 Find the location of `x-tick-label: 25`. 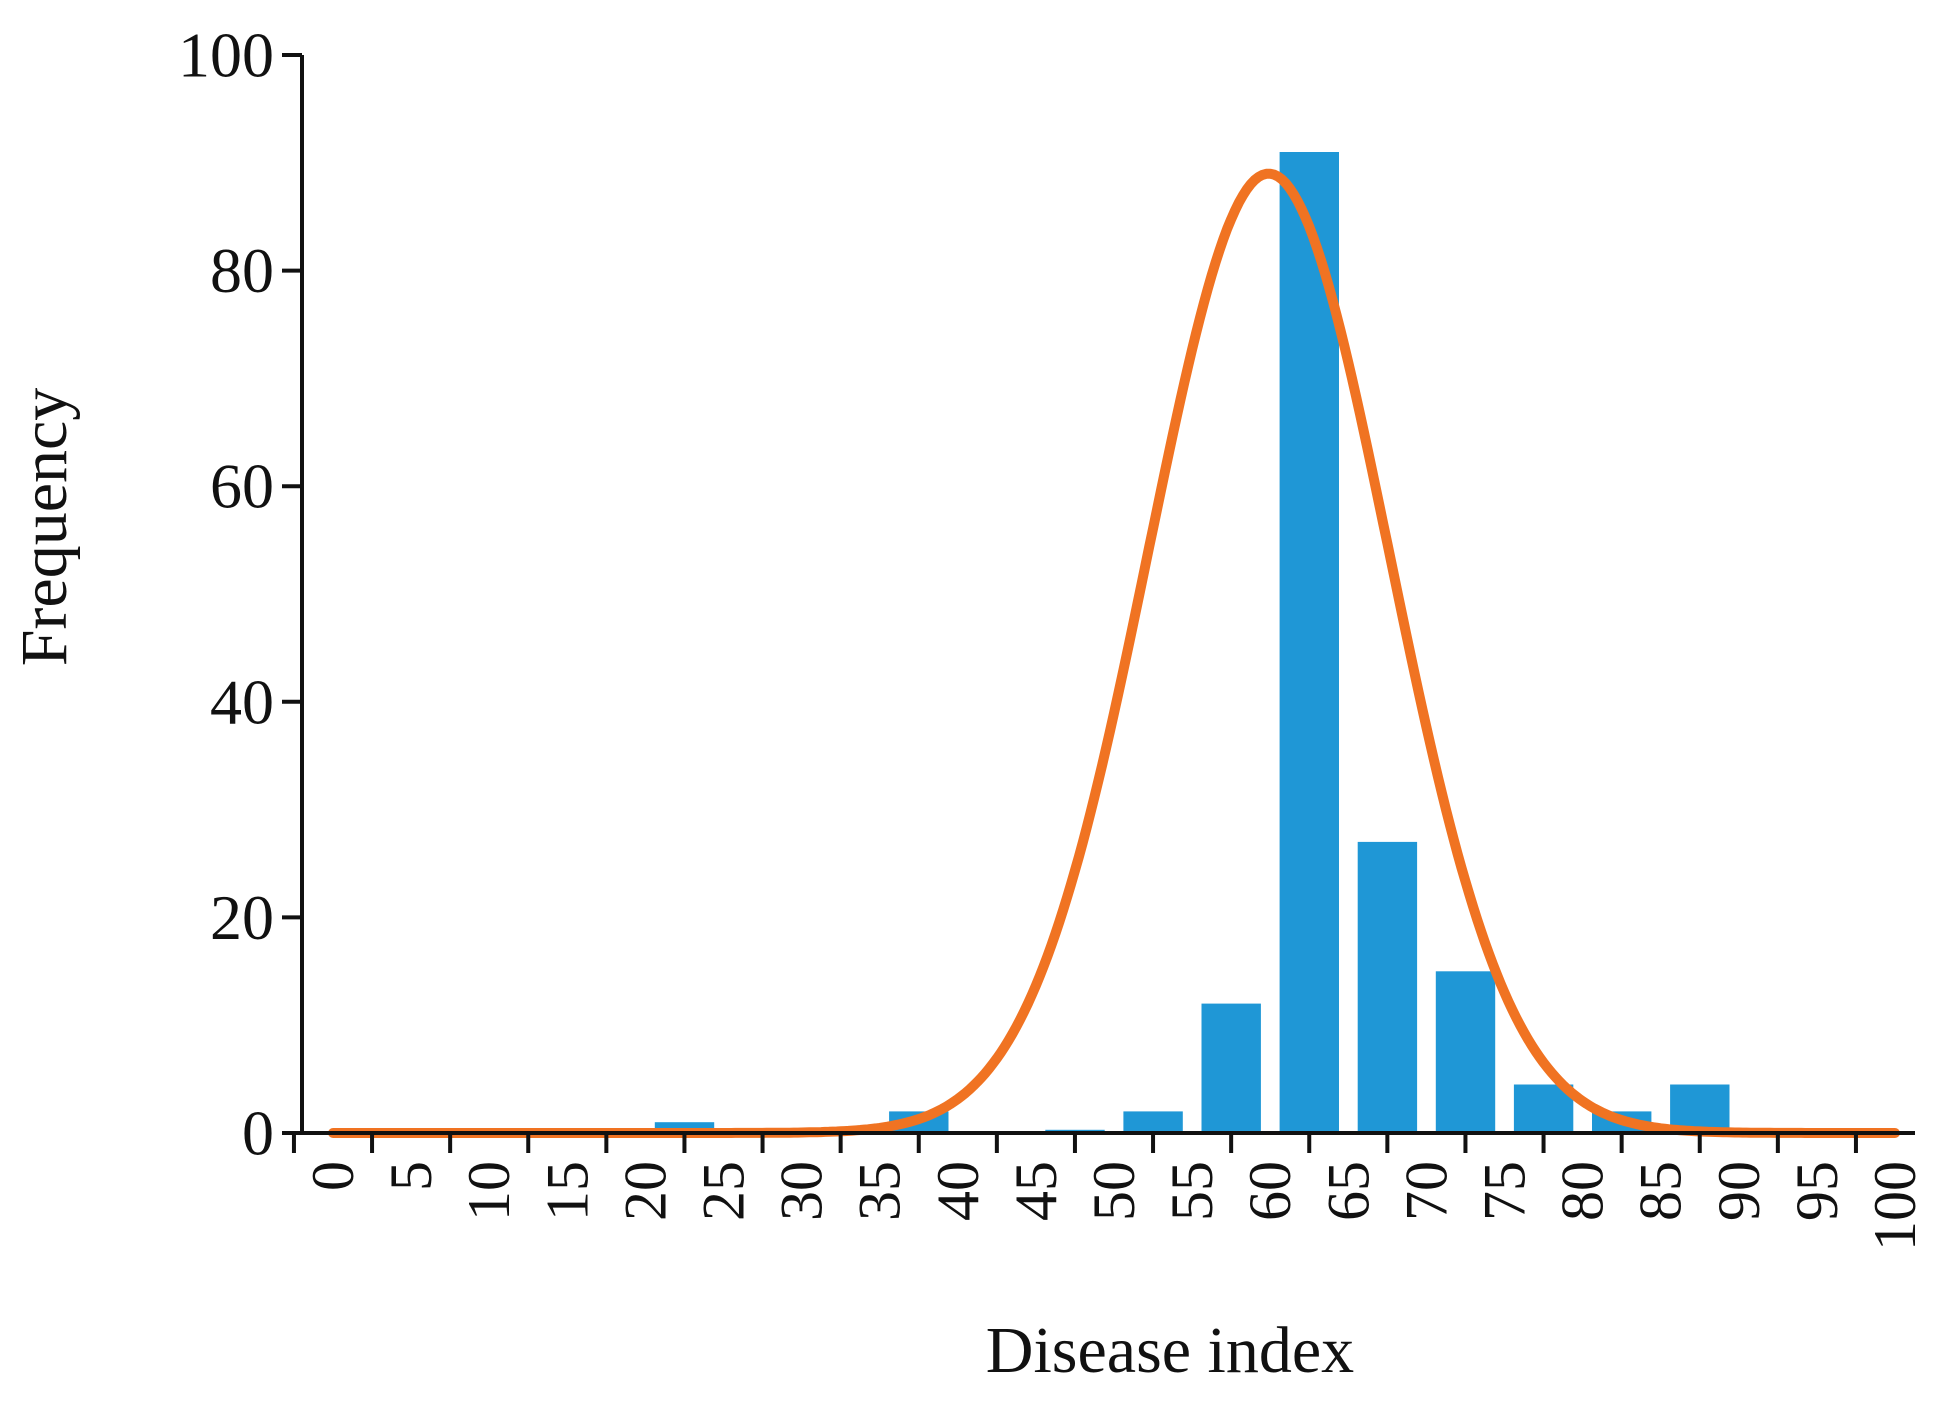

x-tick-label: 25 is located at coordinates (724, 1191).